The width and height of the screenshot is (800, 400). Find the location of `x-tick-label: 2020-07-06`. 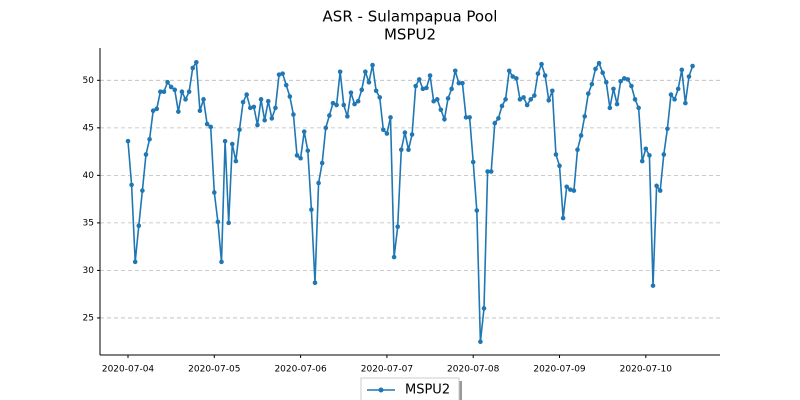

x-tick-label: 2020-07-06 is located at coordinates (300, 370).